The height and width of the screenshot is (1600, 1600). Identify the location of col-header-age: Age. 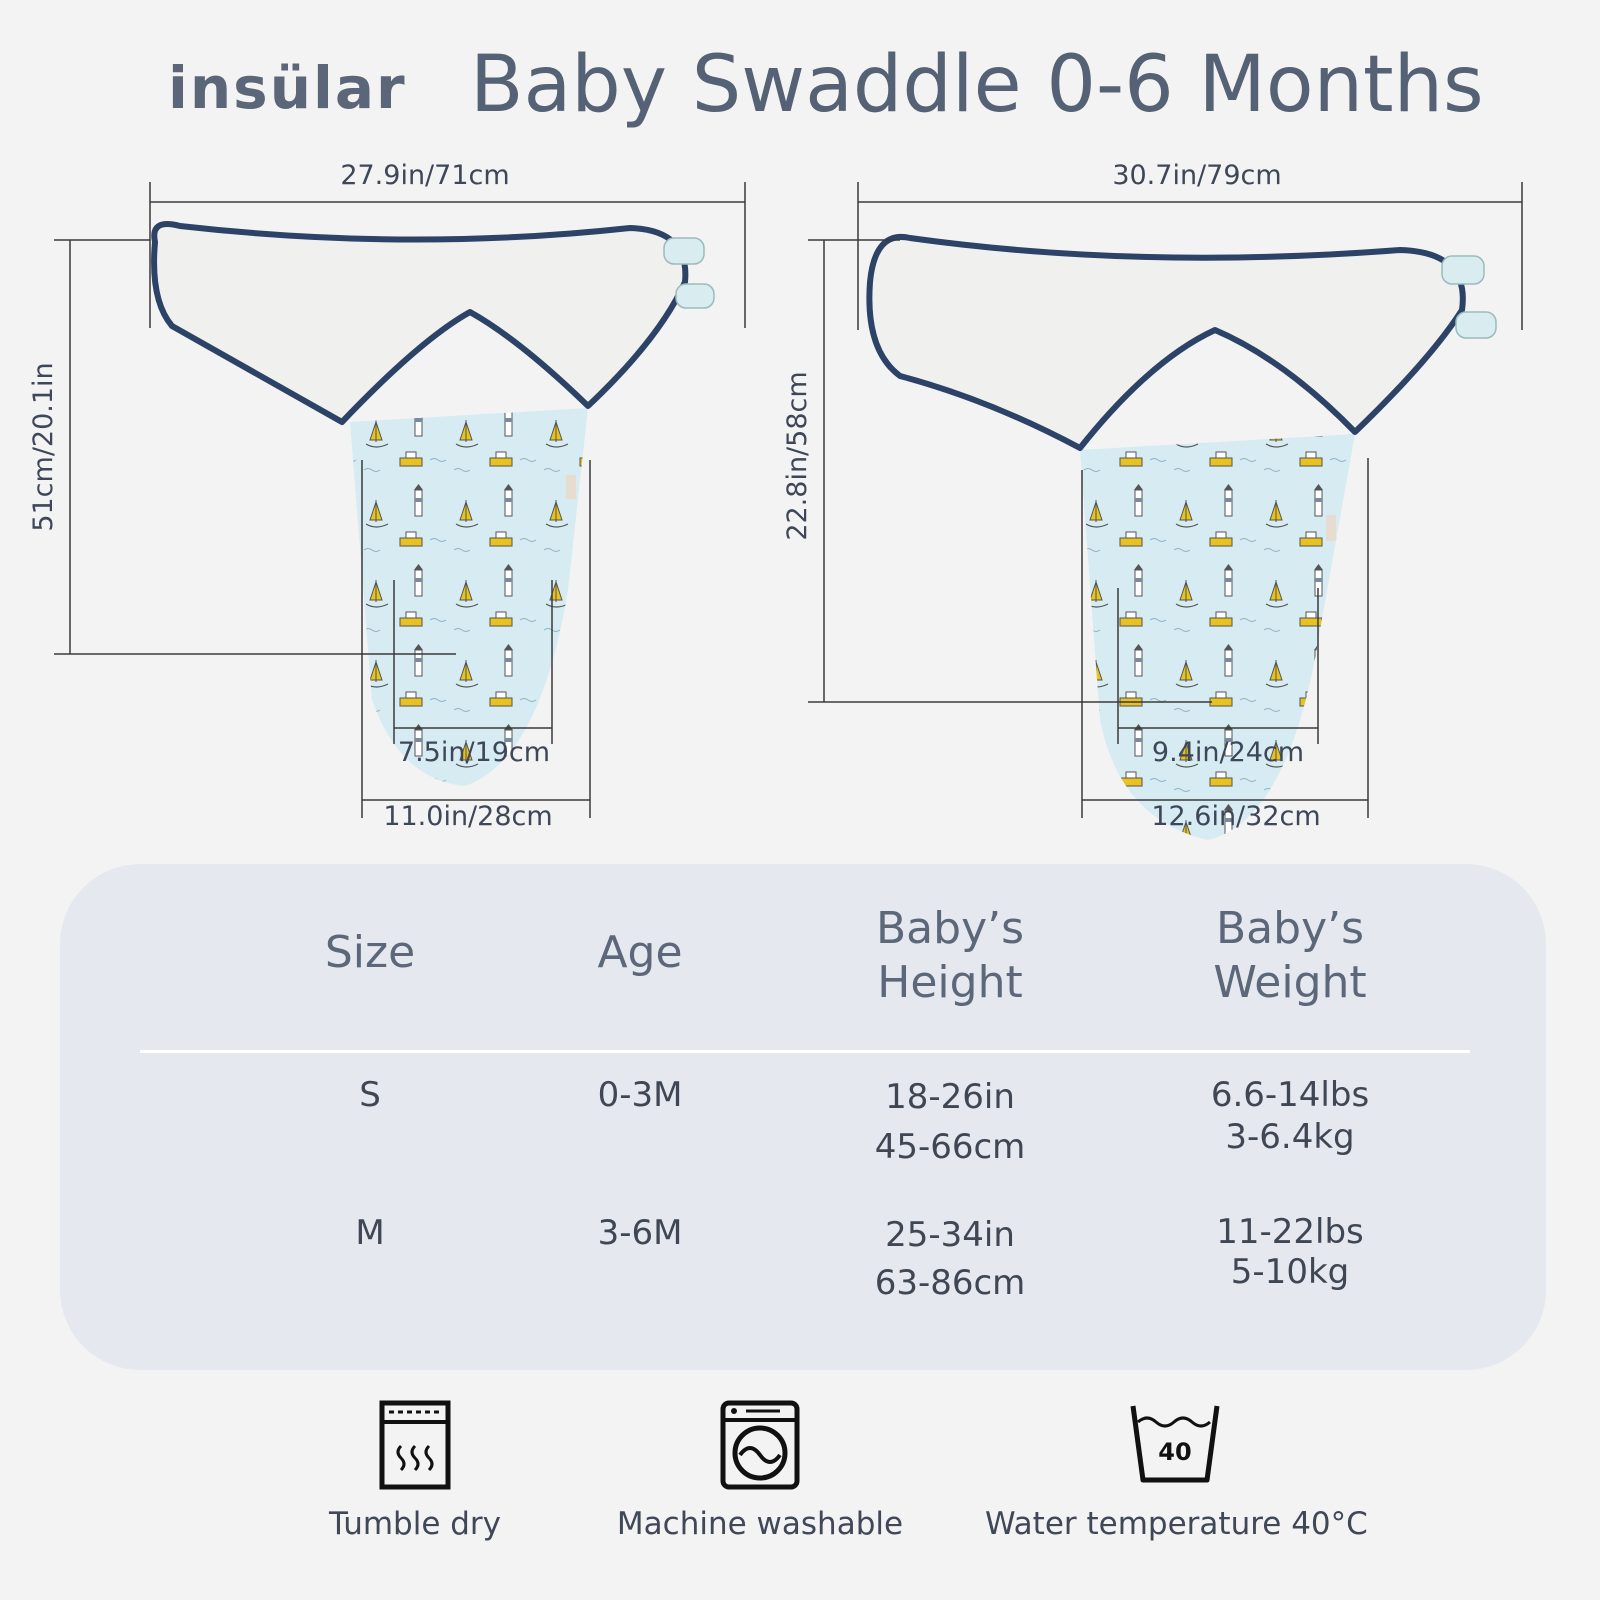
(640, 952).